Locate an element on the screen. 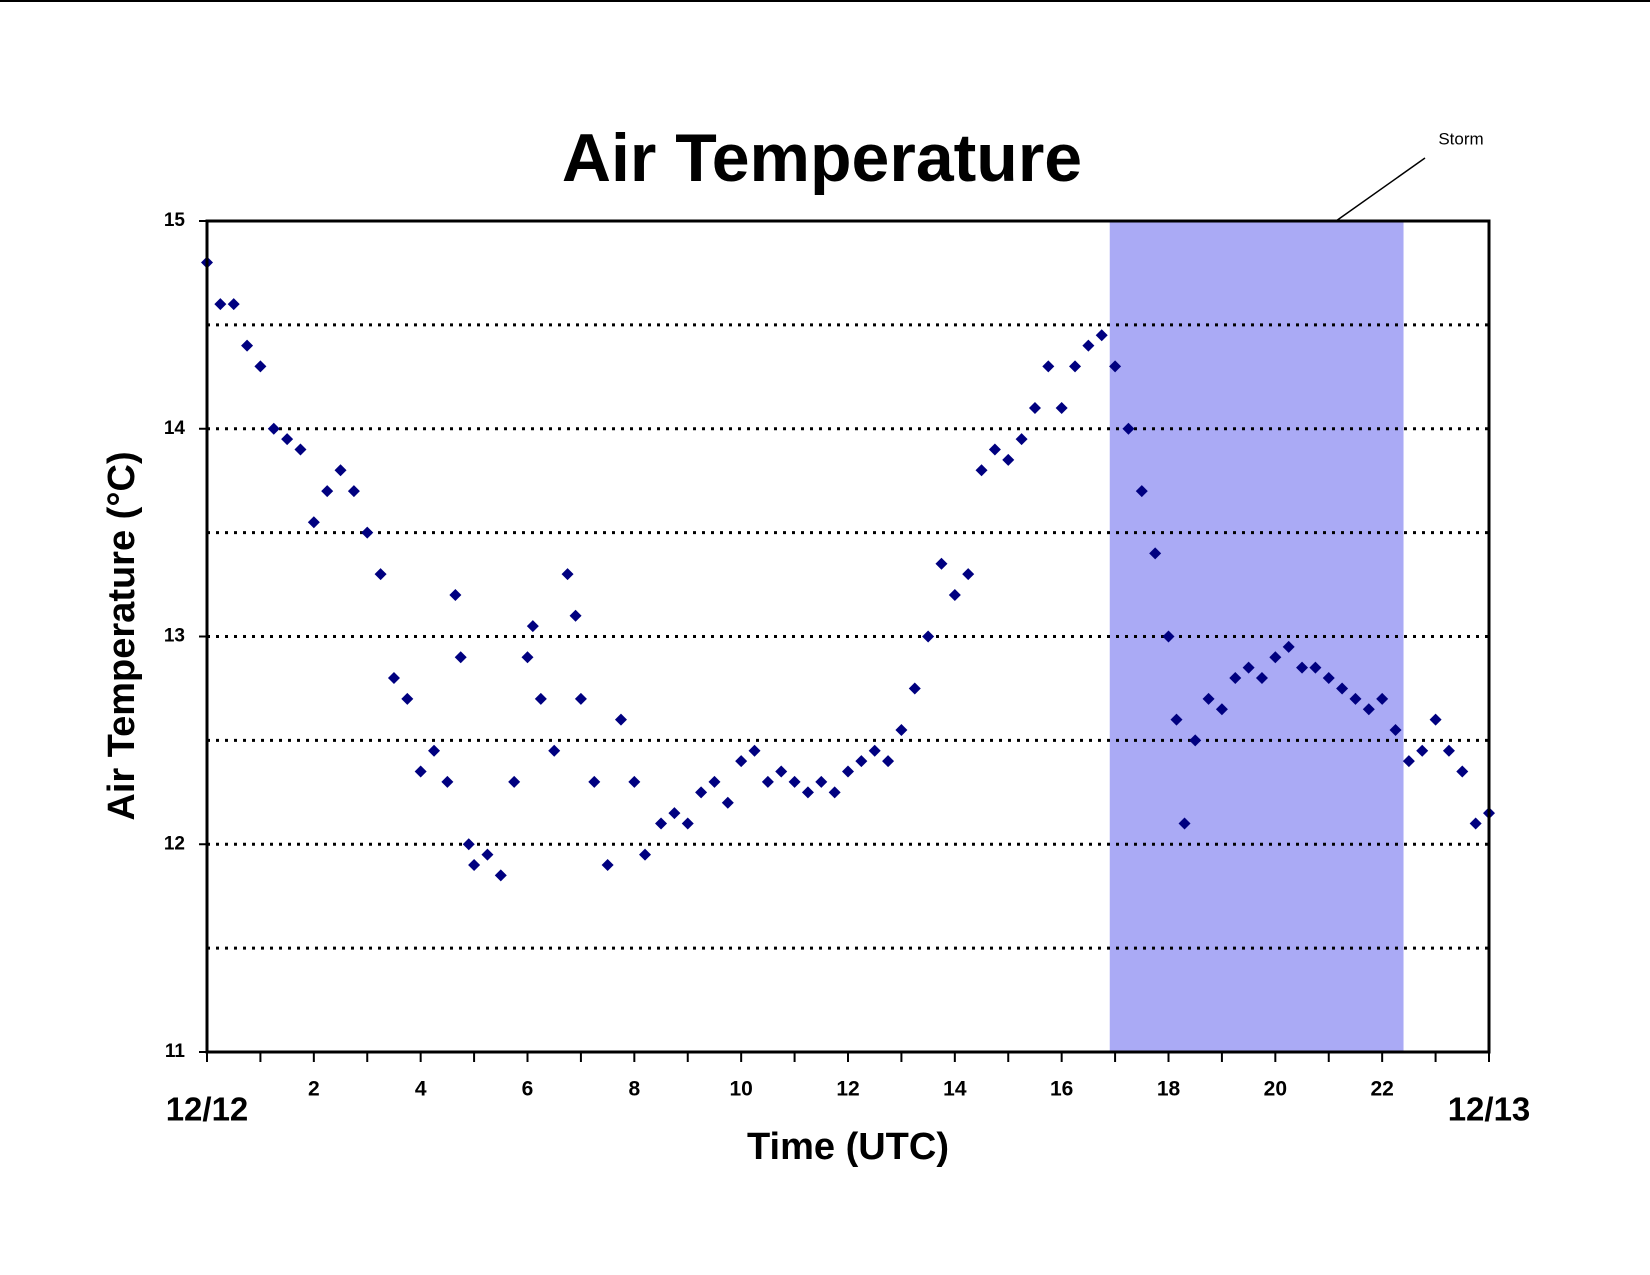 This screenshot has height=1275, width=1650. x-tick-label: 2 is located at coordinates (314, 1089).